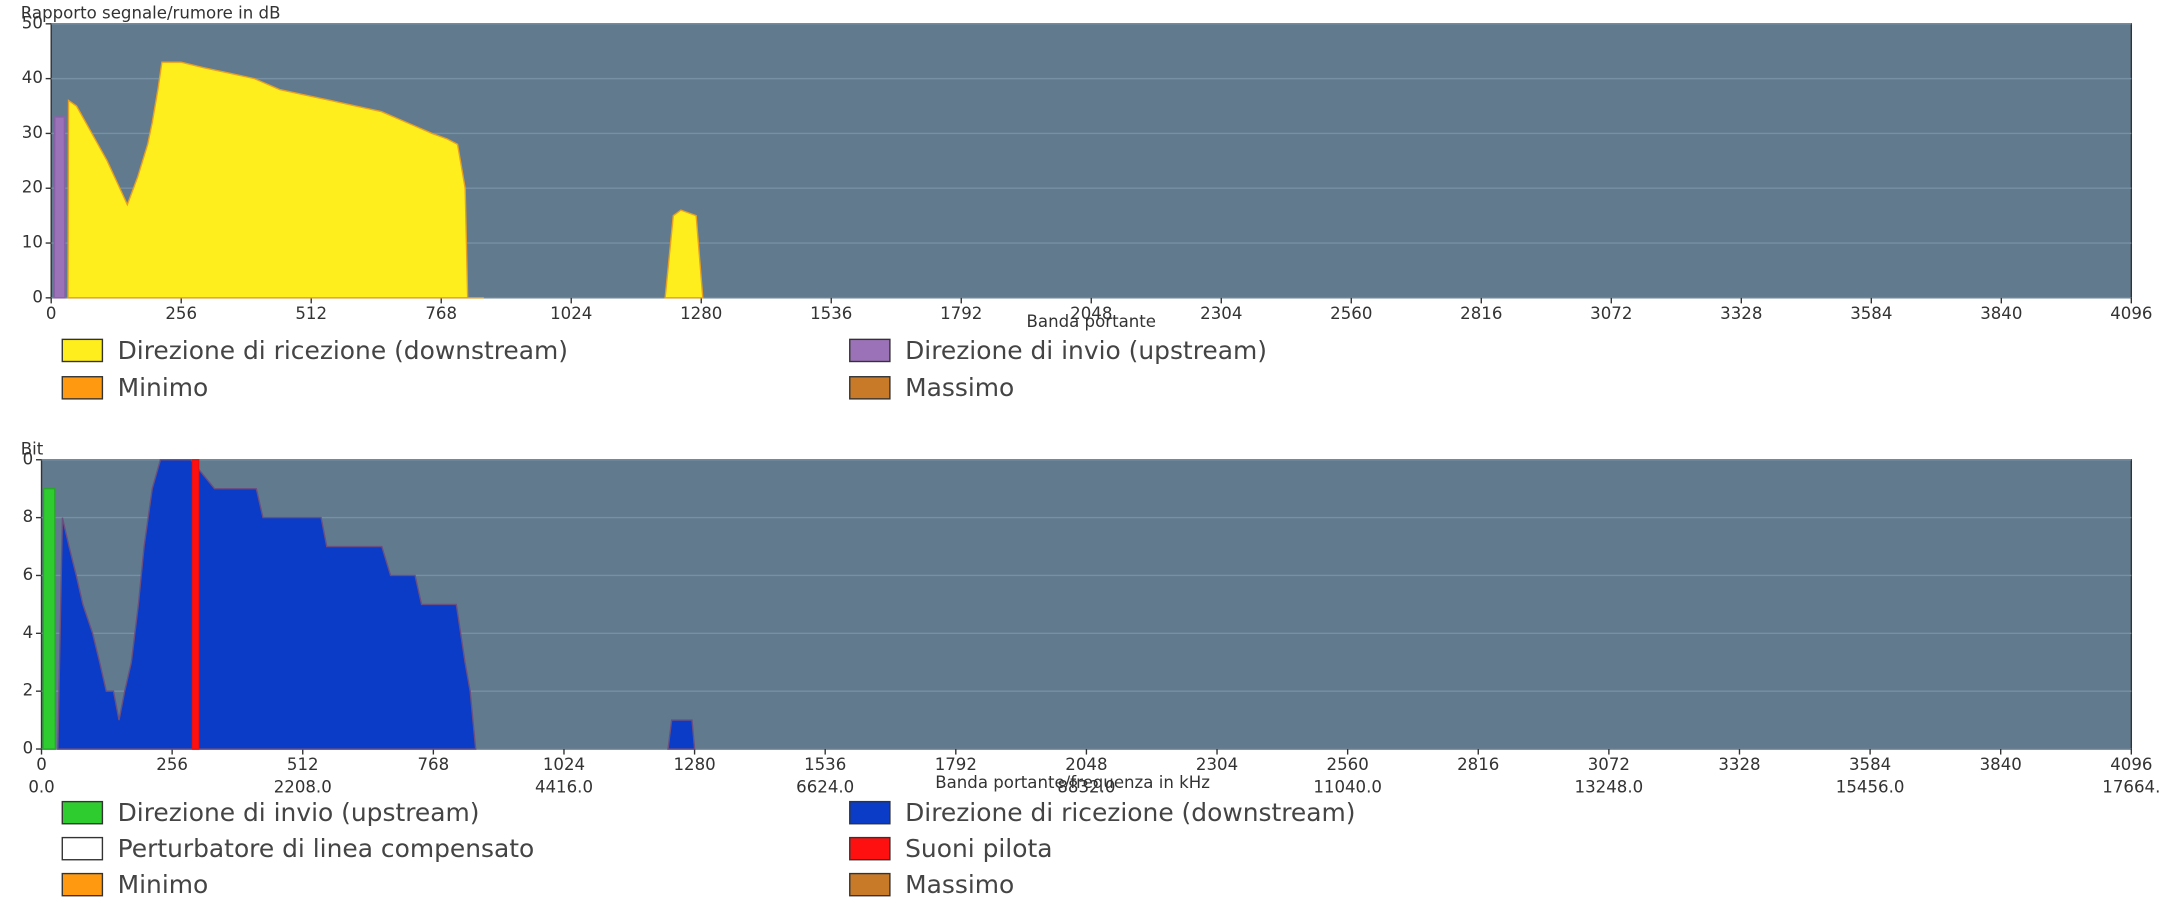 The image size is (2159, 914). What do you see at coordinates (1086, 786) in the screenshot?
I see `x2-tick-label: 8832.0` at bounding box center [1086, 786].